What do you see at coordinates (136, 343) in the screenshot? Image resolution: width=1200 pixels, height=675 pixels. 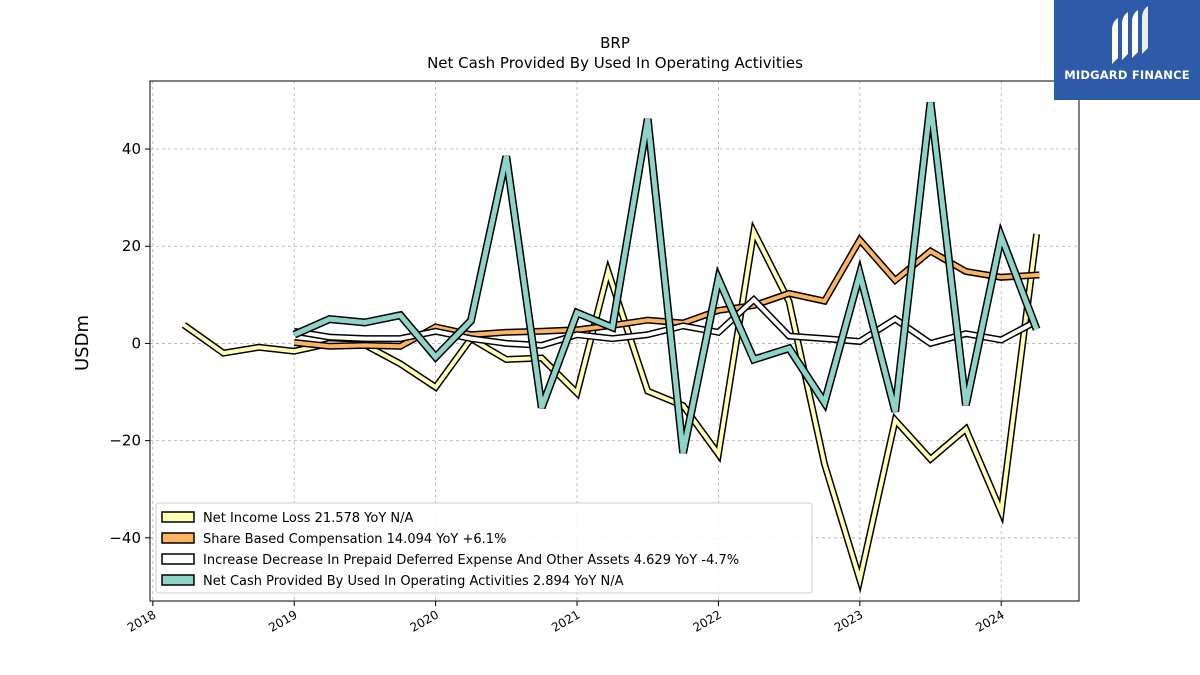 I see `y-tick-label: 0` at bounding box center [136, 343].